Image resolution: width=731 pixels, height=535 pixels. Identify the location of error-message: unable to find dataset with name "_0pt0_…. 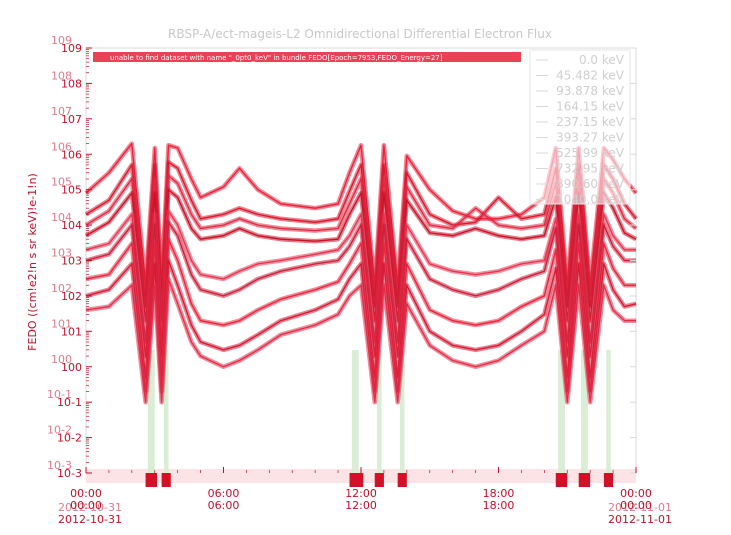
(276, 58).